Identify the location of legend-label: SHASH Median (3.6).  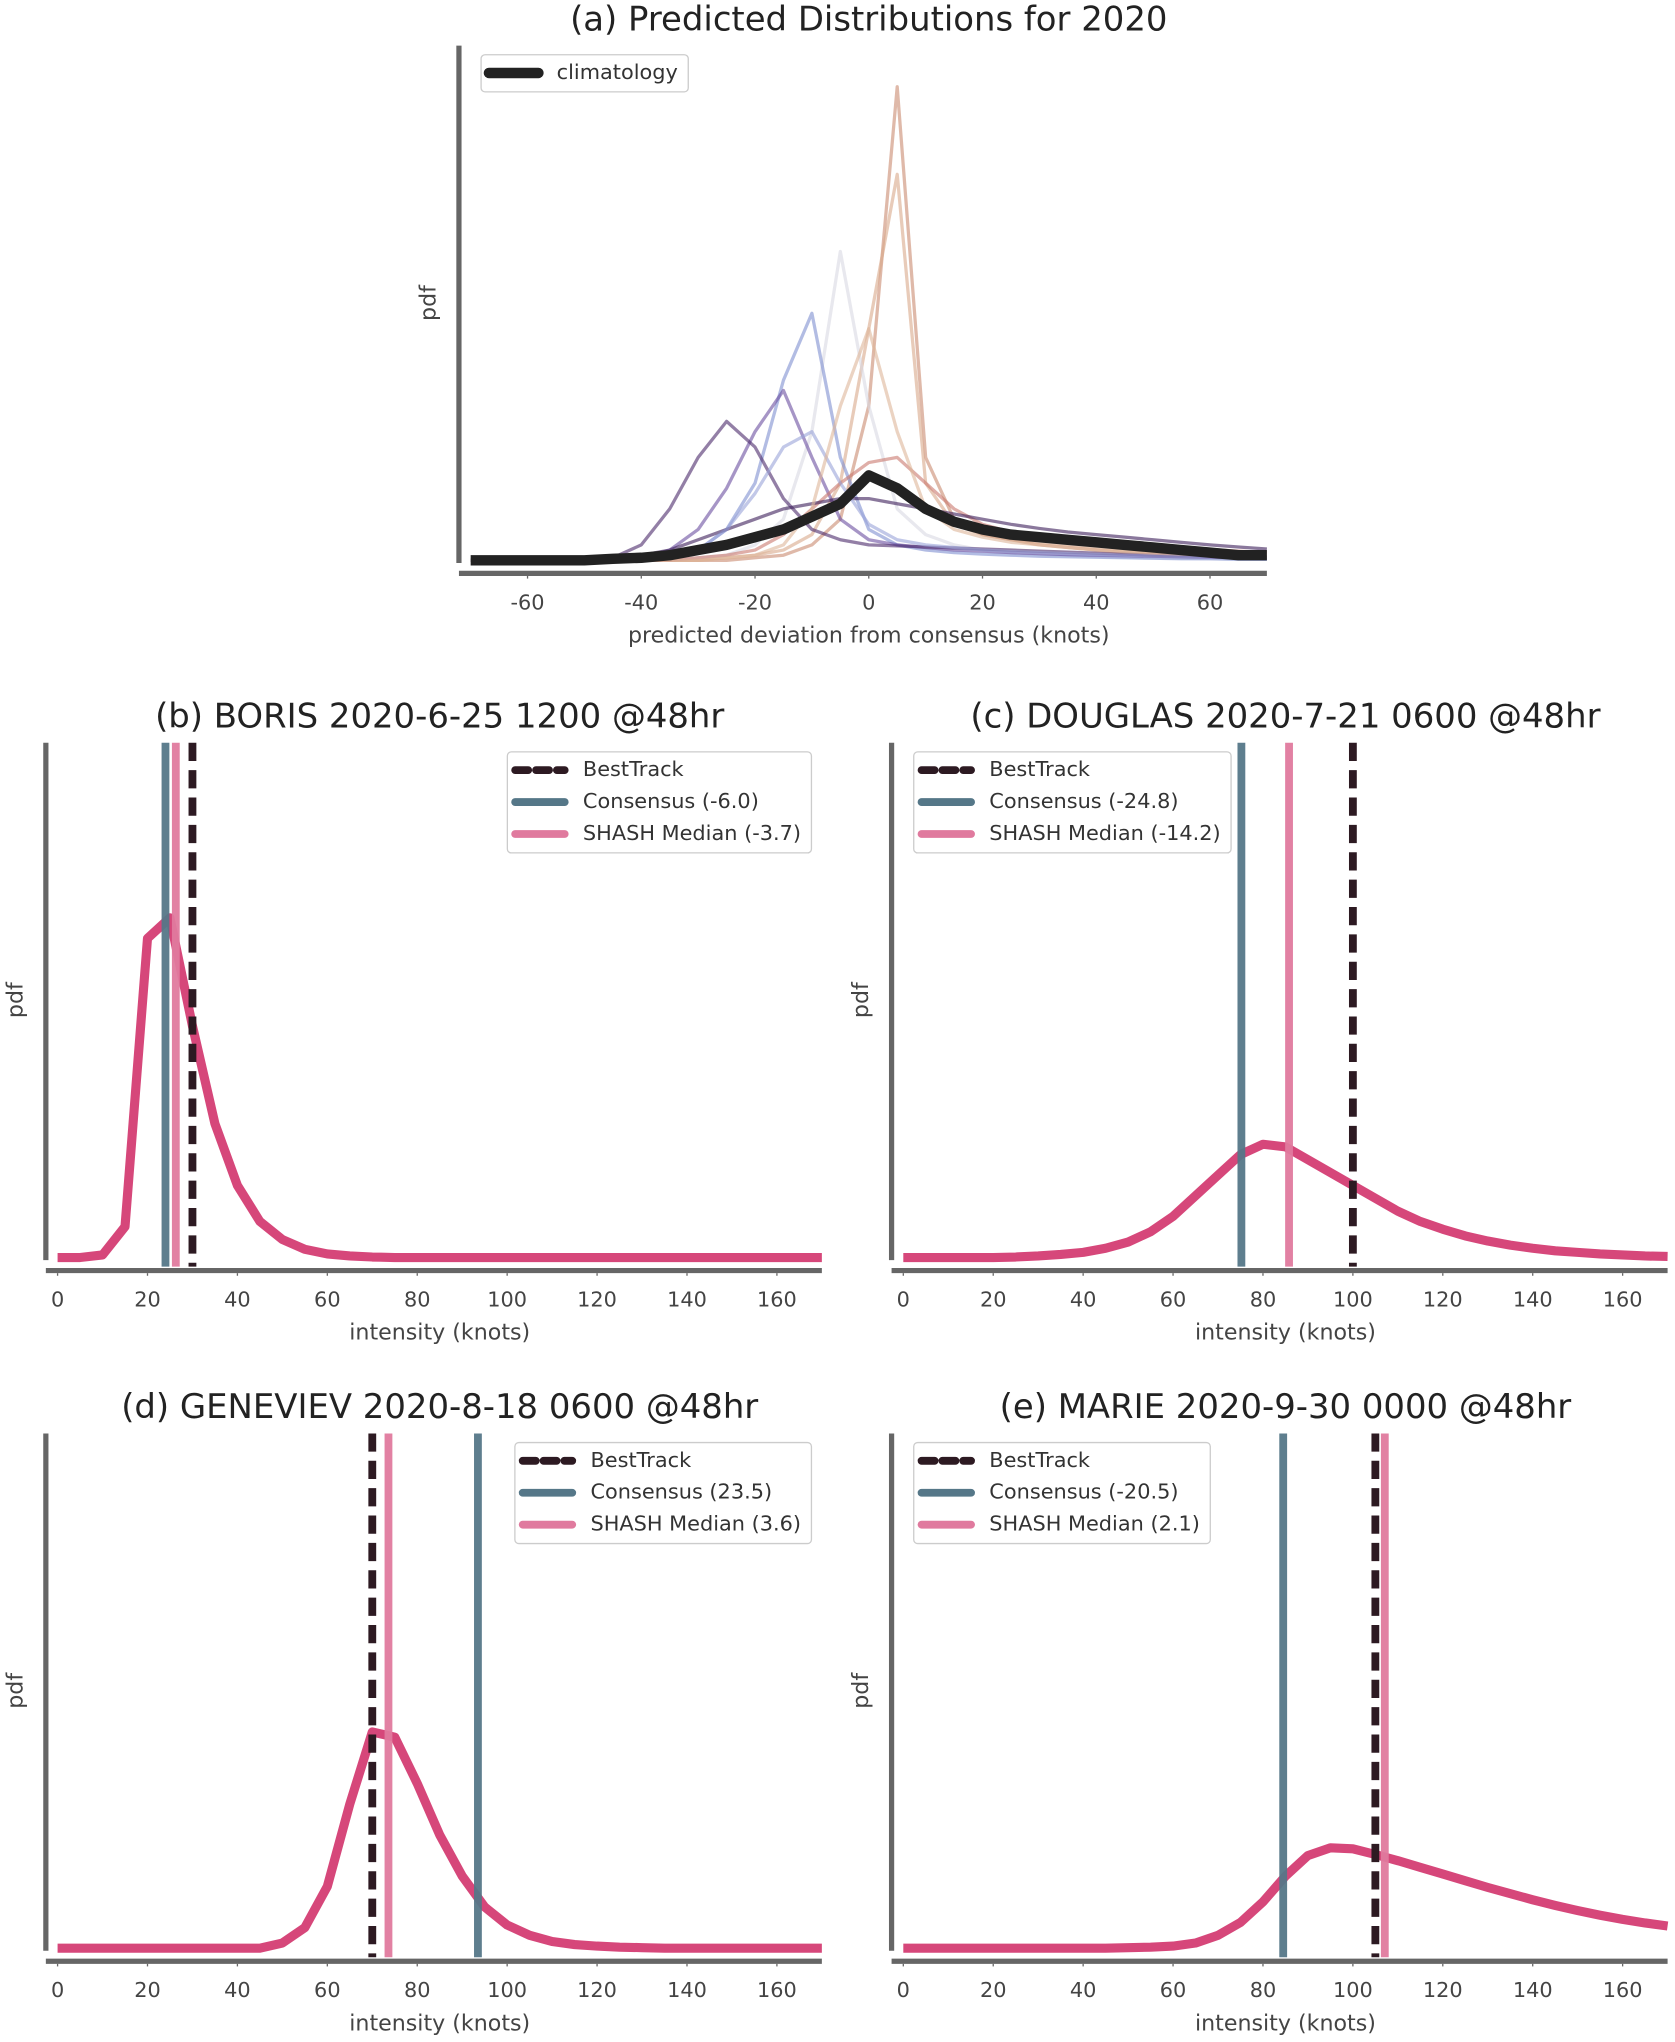
(695, 1524).